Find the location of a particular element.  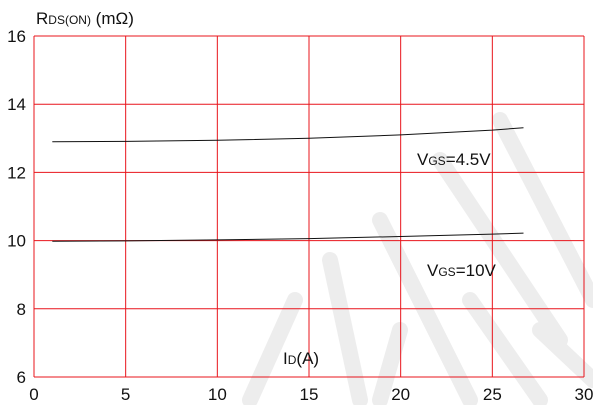

x-tick-label: 15 is located at coordinates (309, 394).